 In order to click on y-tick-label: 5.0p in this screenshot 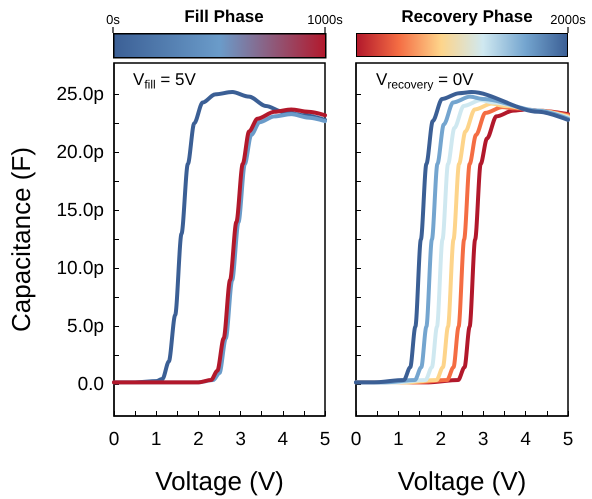, I will do `click(85, 327)`.